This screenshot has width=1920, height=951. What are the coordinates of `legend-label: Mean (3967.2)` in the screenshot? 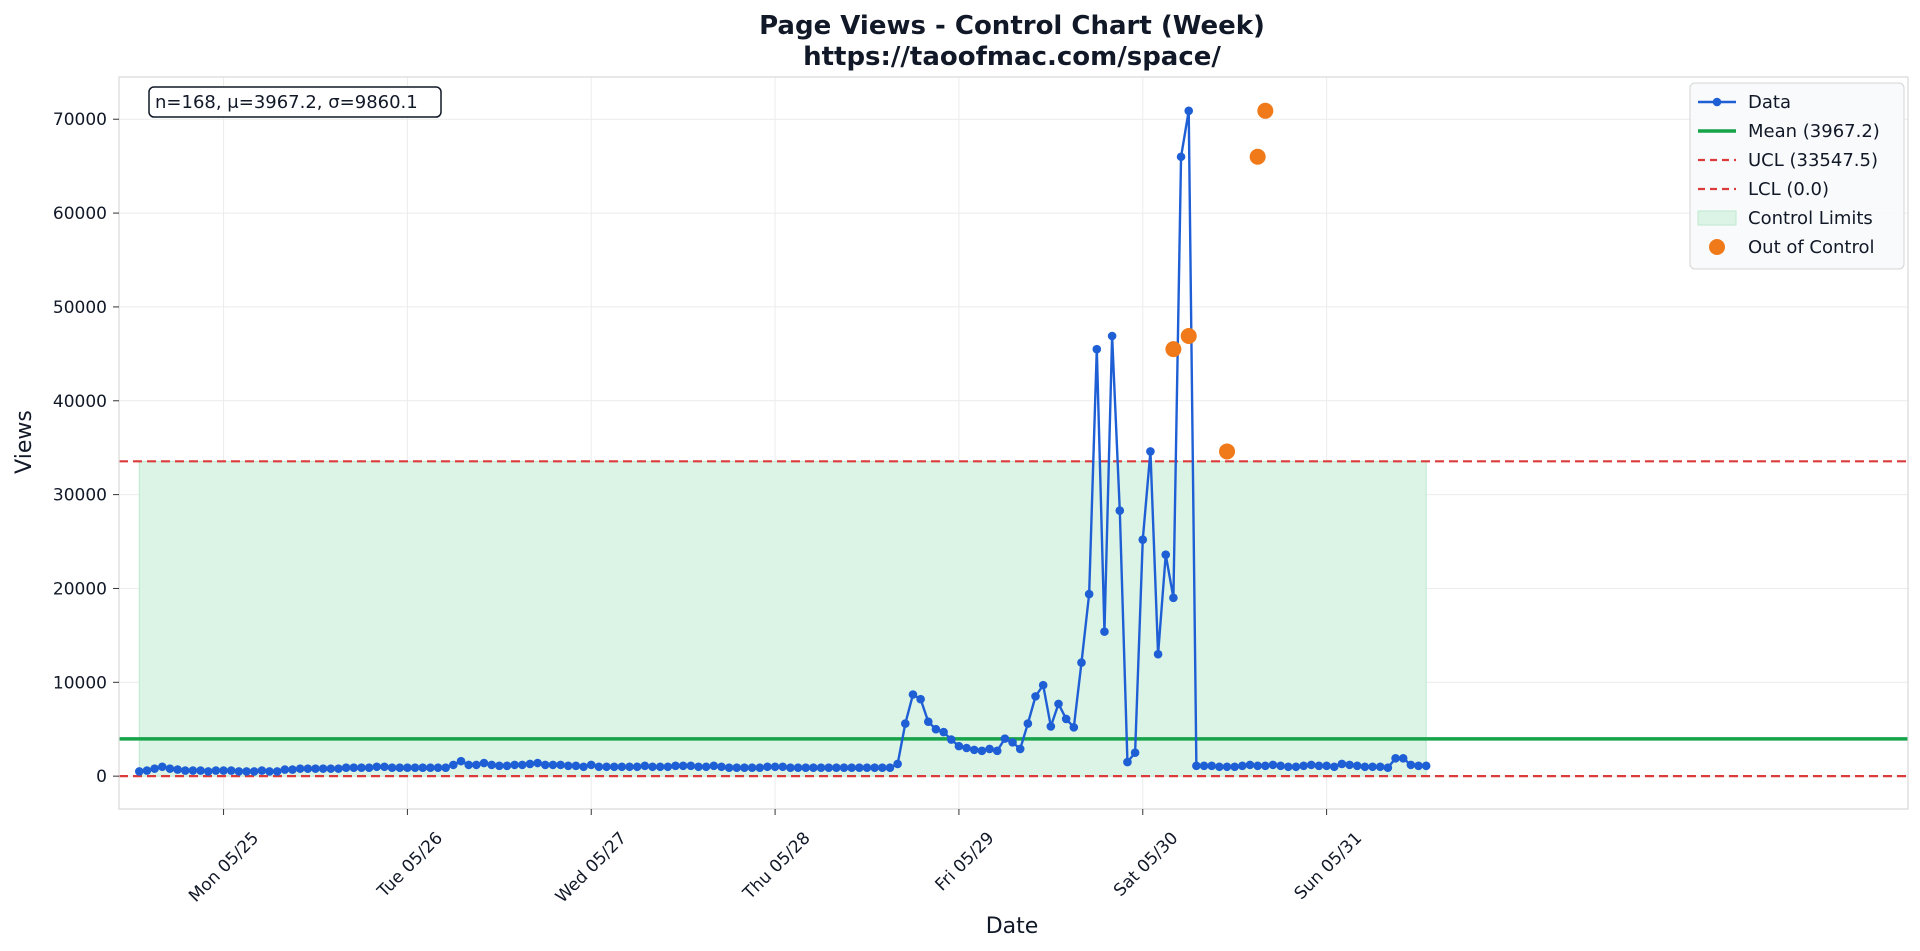 It's located at (1814, 131).